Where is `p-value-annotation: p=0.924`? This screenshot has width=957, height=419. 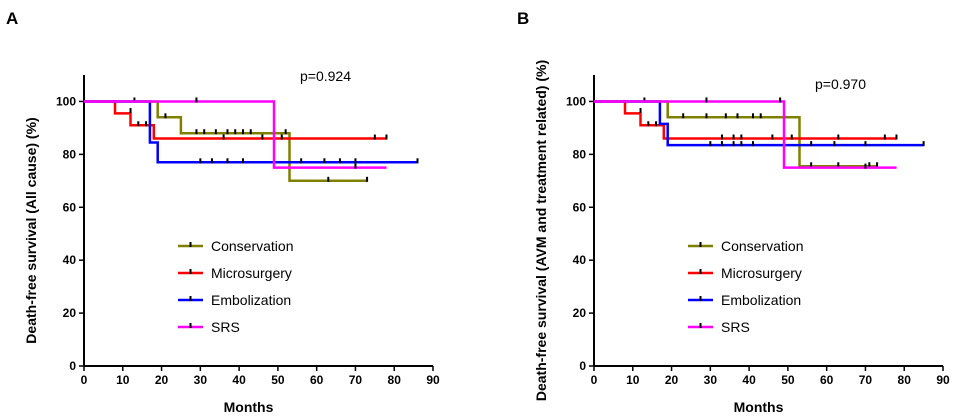
p-value-annotation: p=0.924 is located at coordinates (325, 76).